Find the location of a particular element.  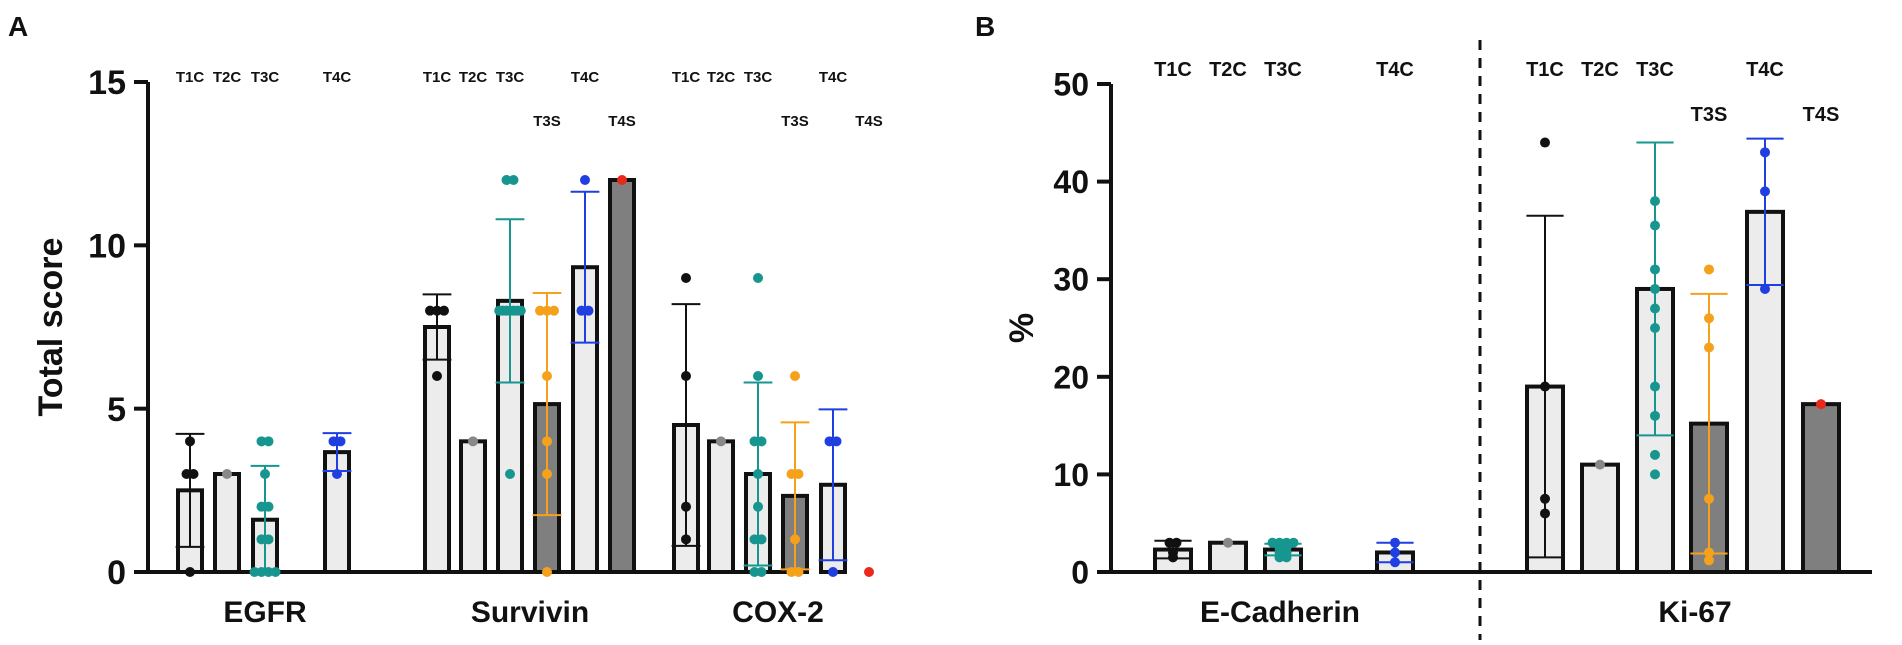

chart-a-y-tick-label-0: 0 is located at coordinates (116, 573).